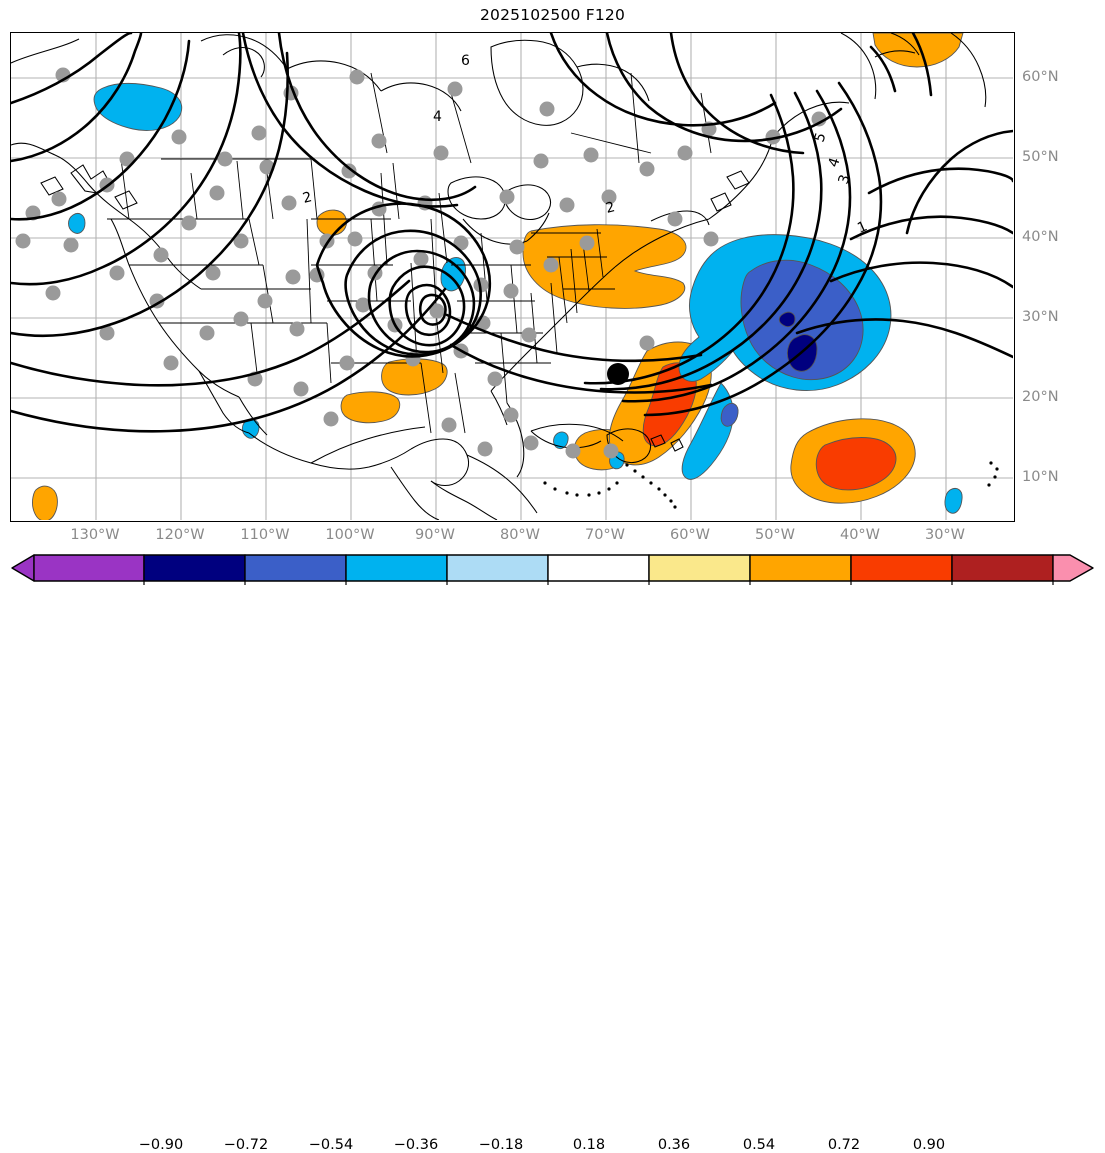  What do you see at coordinates (161, 1145) in the screenshot?
I see `colorbar-tick-label-0: −0.90` at bounding box center [161, 1145].